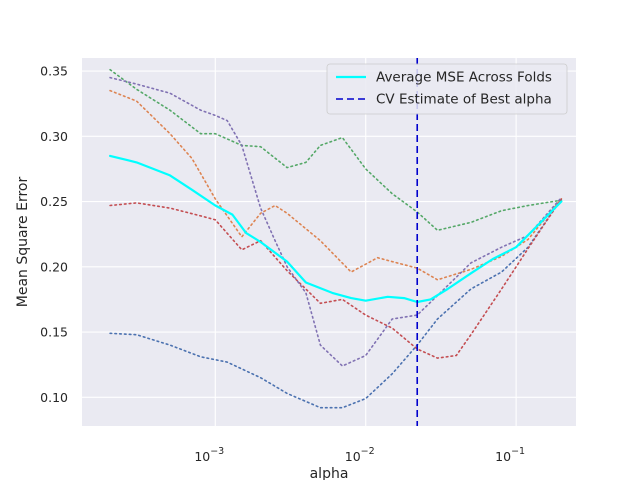 Image resolution: width=640 pixels, height=480 pixels. Describe the element at coordinates (329, 473) in the screenshot. I see `x-axis-label: alpha` at that location.